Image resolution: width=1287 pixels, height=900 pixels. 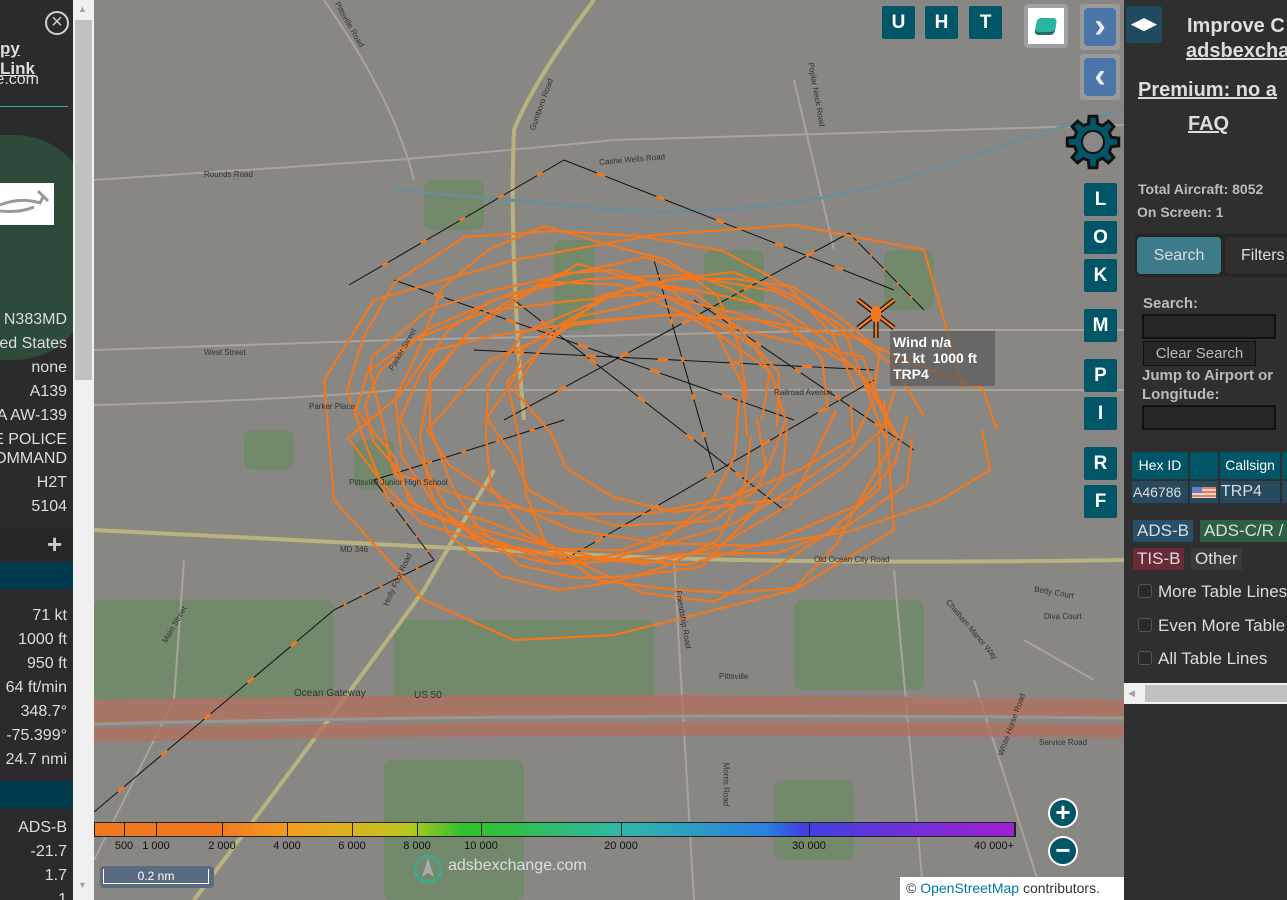 What do you see at coordinates (57, 23) in the screenshot?
I see `close-icon: ×` at bounding box center [57, 23].